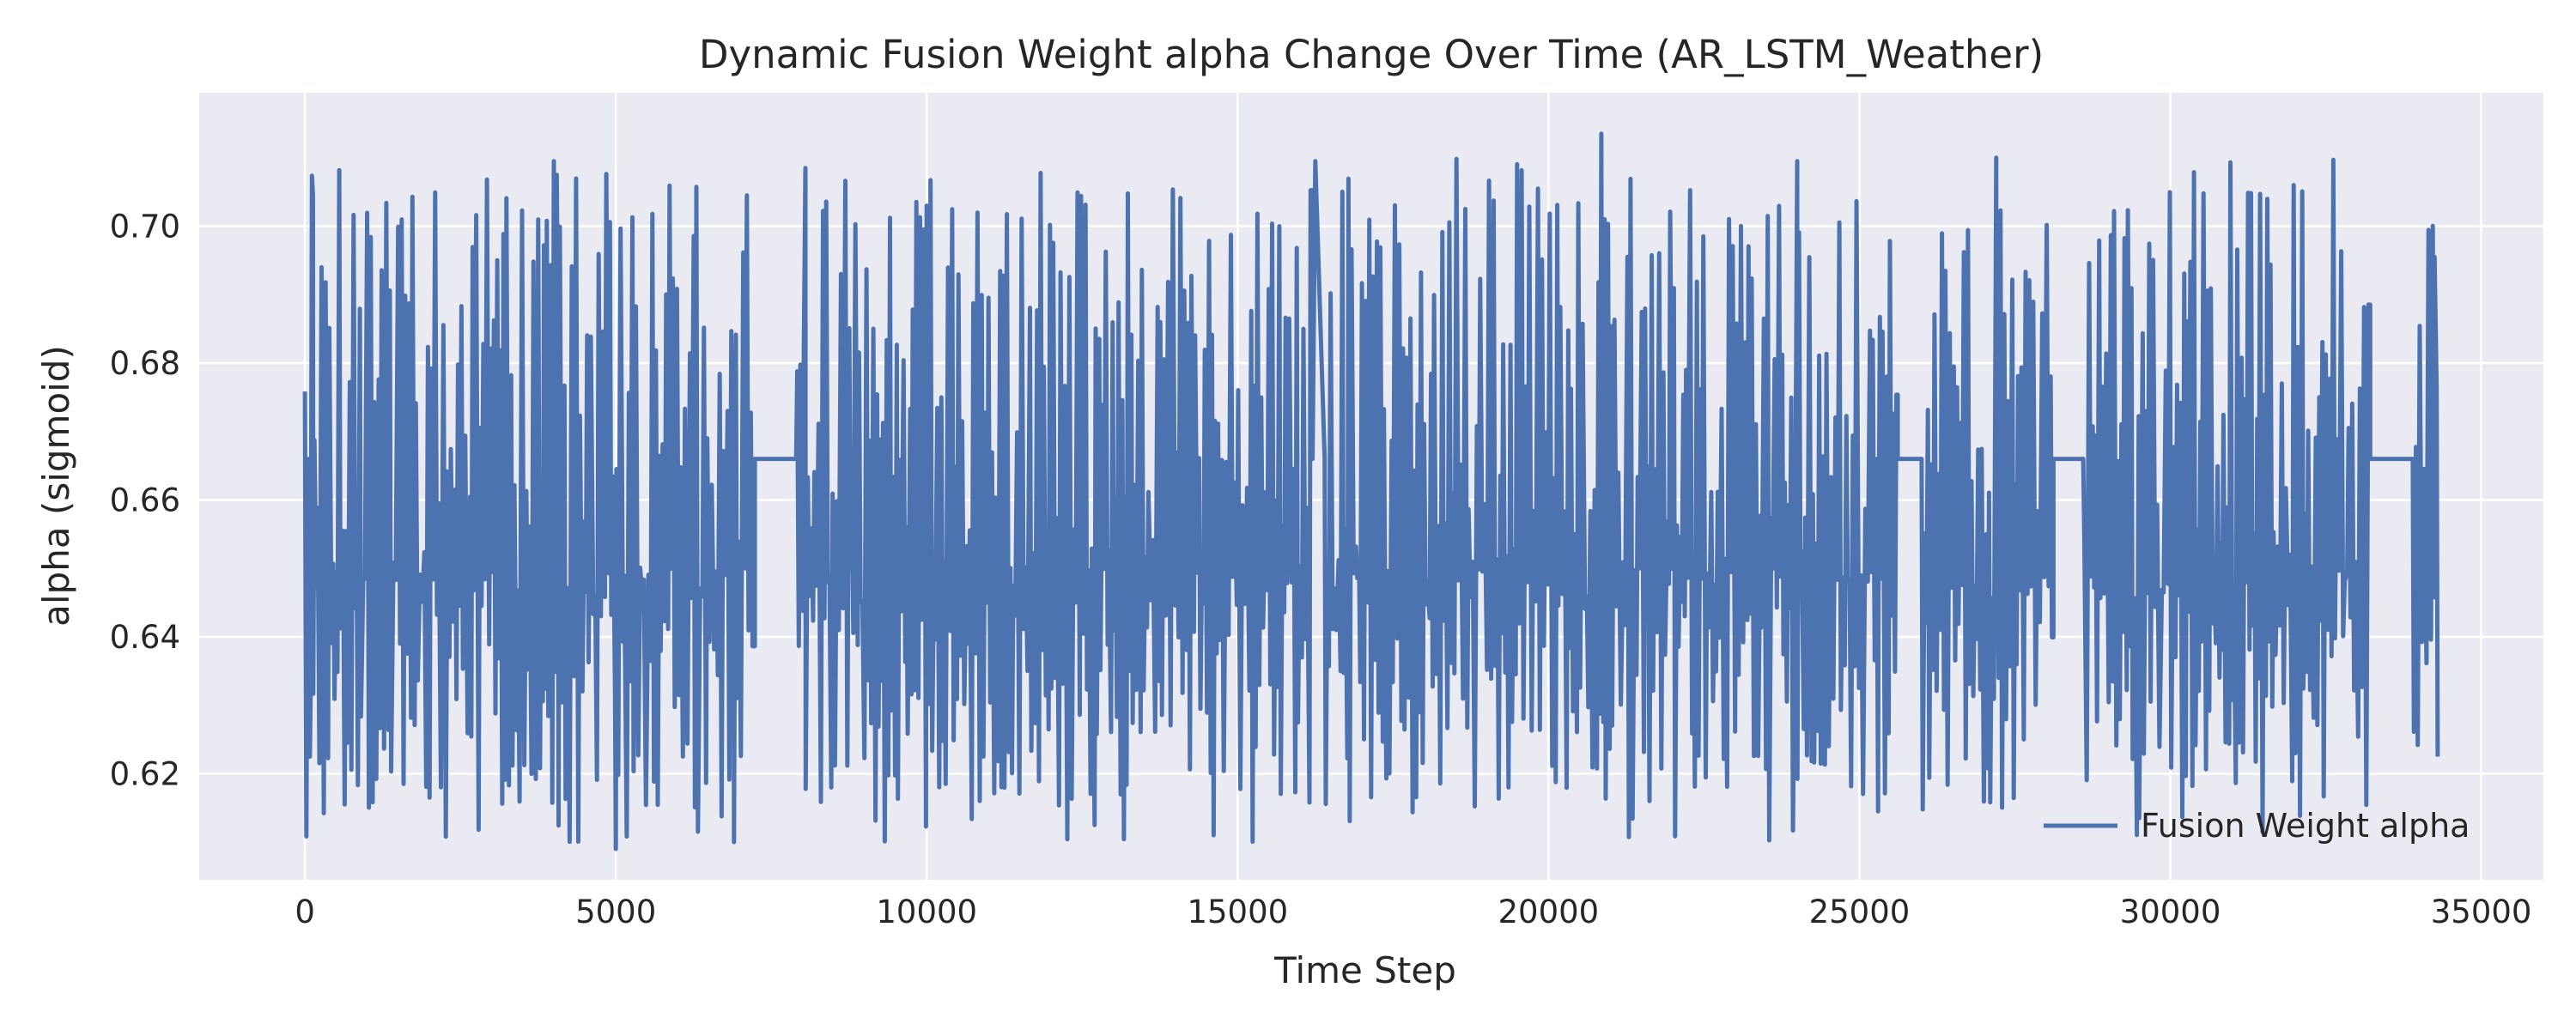 Image resolution: width=2576 pixels, height=1030 pixels. Describe the element at coordinates (145, 773) in the screenshot. I see `y-tick-label: 0.62` at that location.